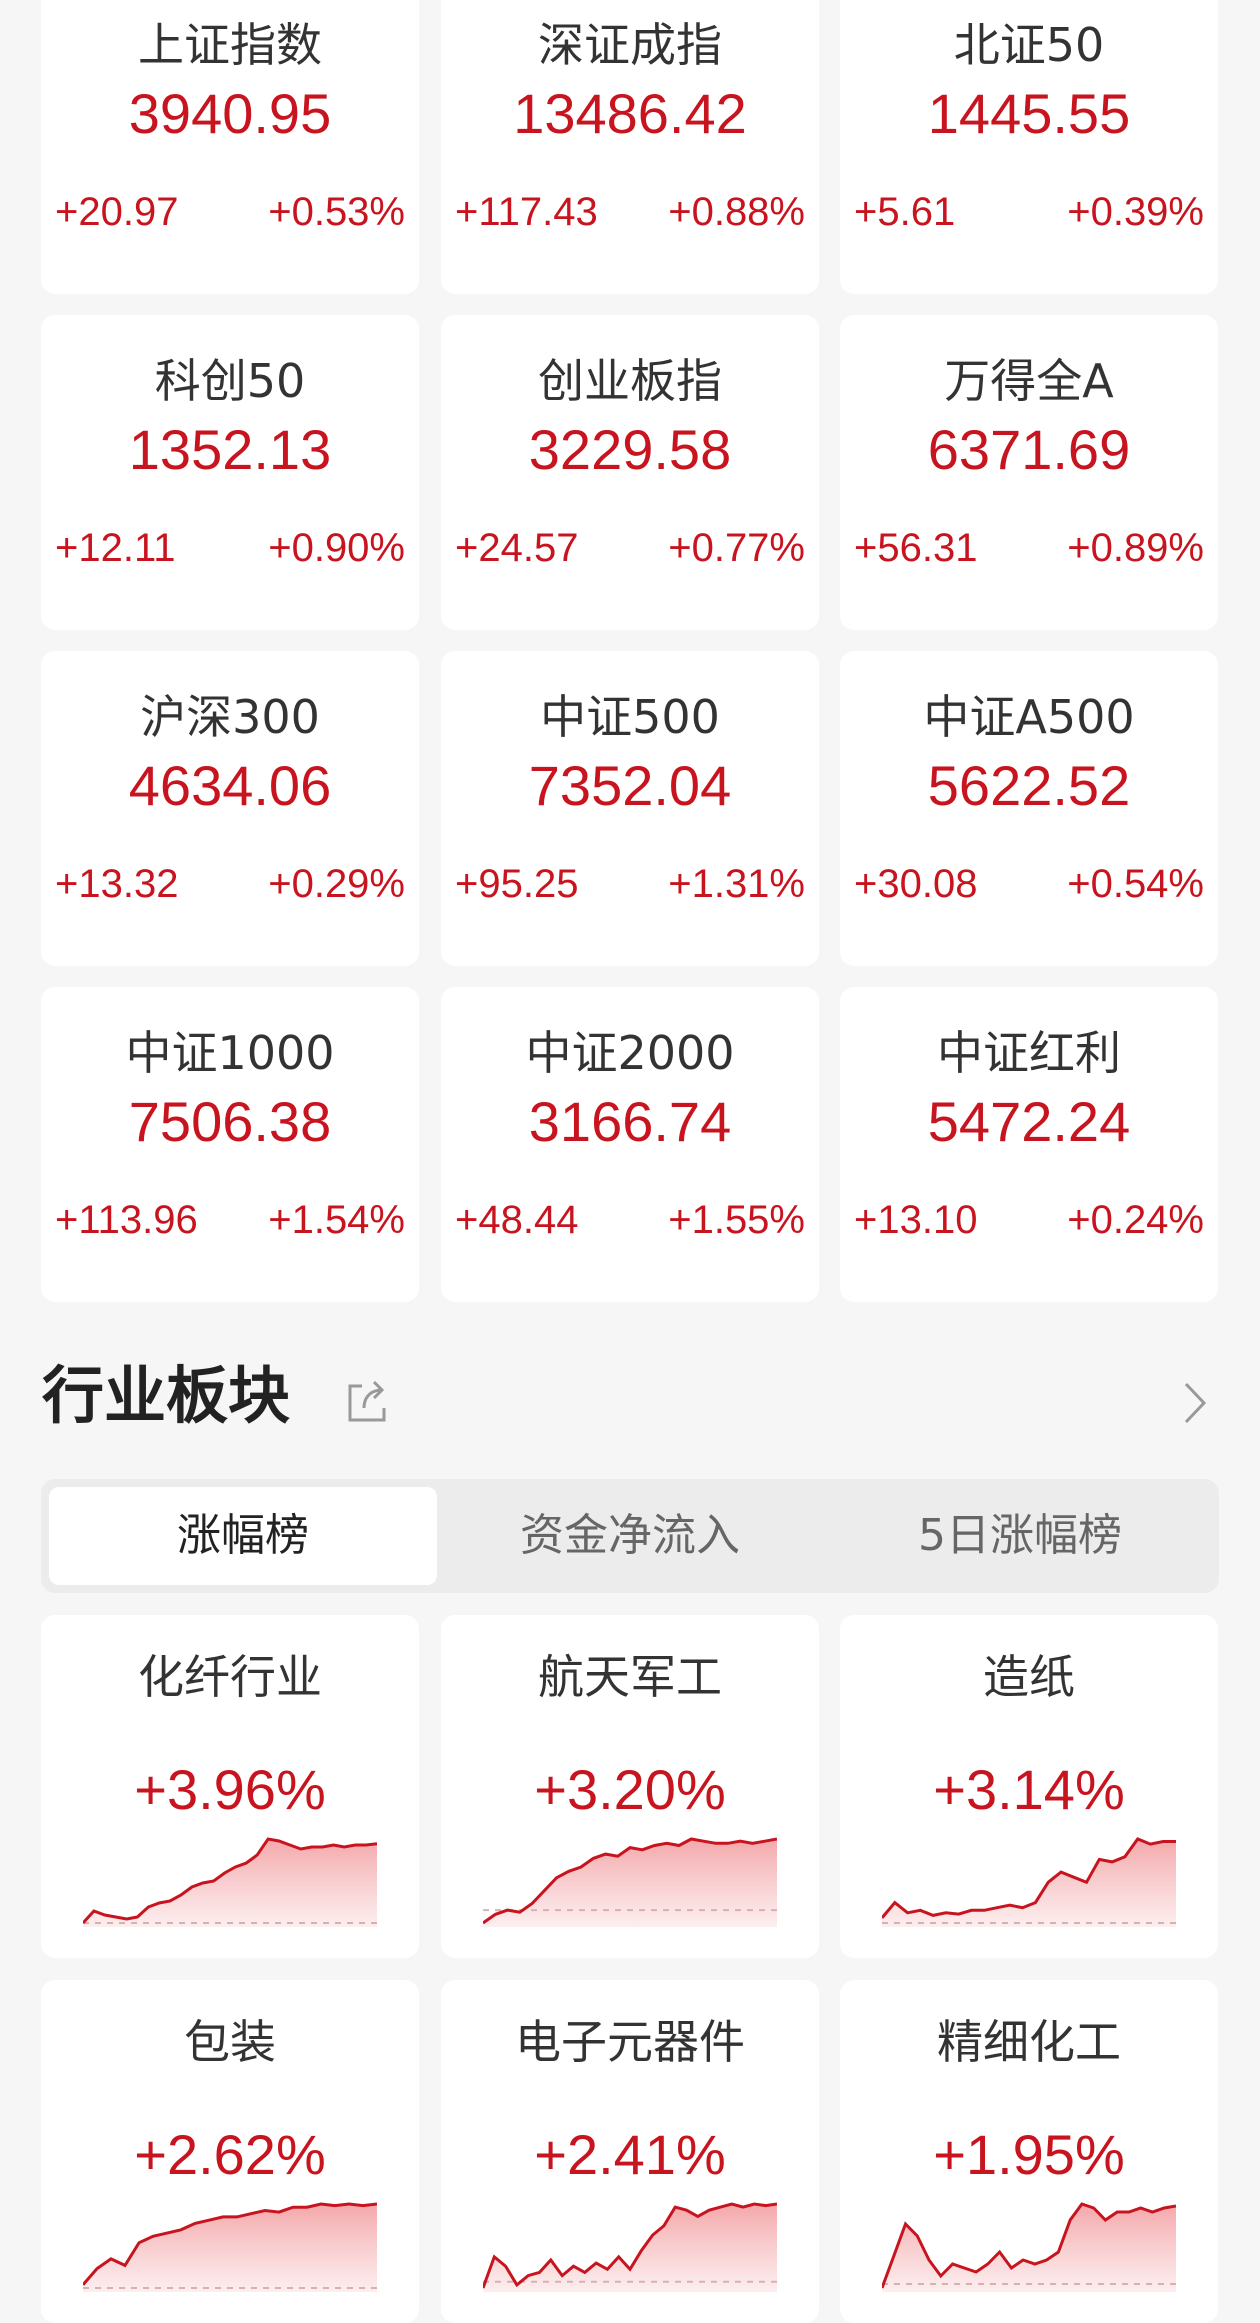 The width and height of the screenshot is (1260, 2323). What do you see at coordinates (1195, 1403) in the screenshot?
I see `chevron-right-icon` at bounding box center [1195, 1403].